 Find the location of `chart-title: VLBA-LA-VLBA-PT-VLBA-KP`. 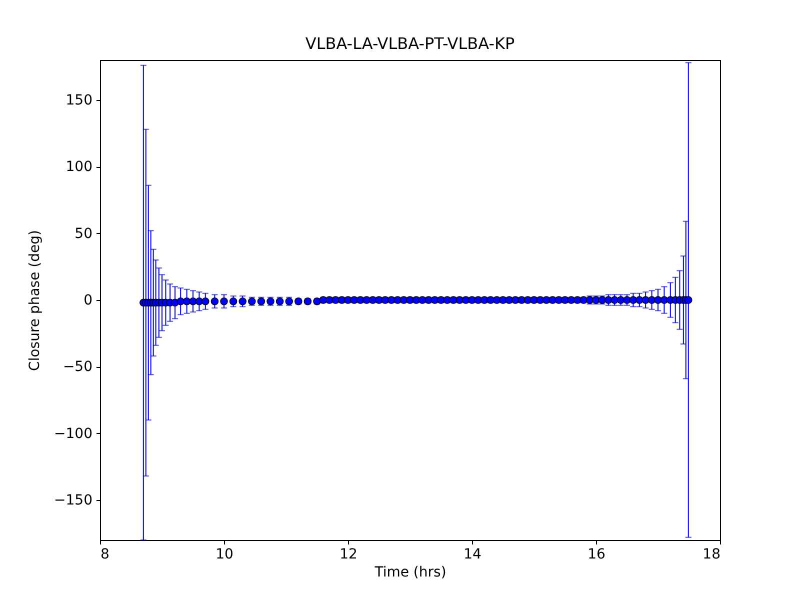

chart-title: VLBA-LA-VLBA-PT-VLBA-KP is located at coordinates (410, 43).